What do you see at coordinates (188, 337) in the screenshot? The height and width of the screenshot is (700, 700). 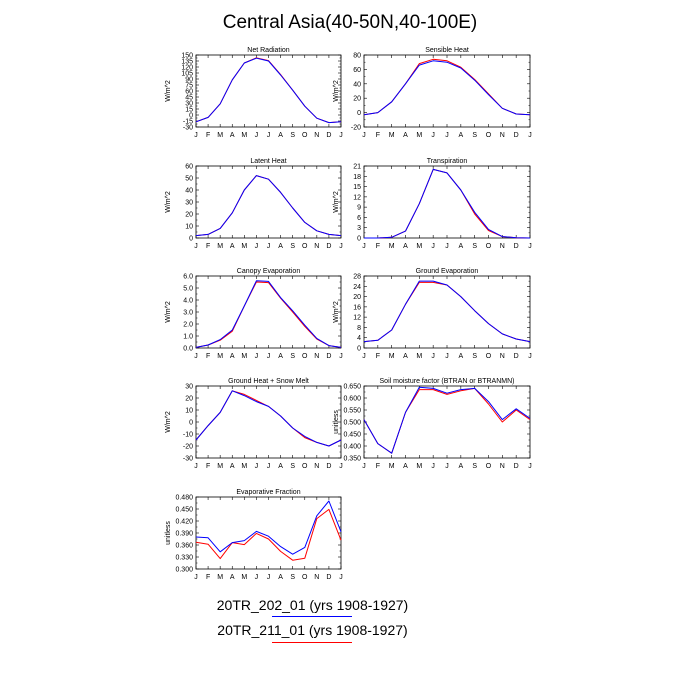 I see `ytick-label: 1.0` at bounding box center [188, 337].